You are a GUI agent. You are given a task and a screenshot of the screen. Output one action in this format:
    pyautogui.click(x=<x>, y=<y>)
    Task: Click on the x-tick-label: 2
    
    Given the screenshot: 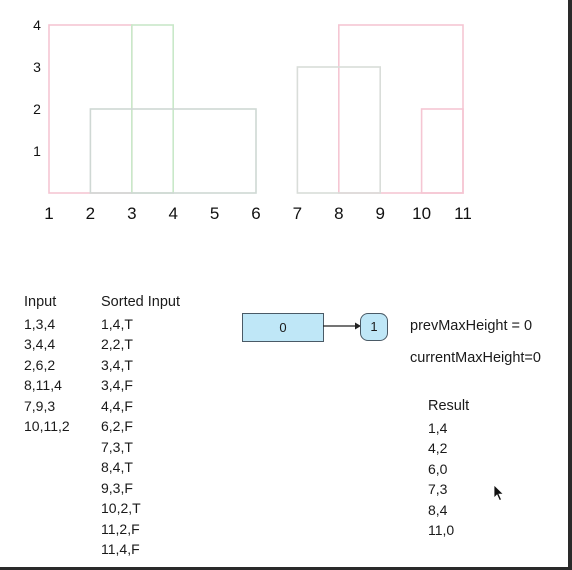 What is the action you would take?
    pyautogui.click(x=90, y=213)
    